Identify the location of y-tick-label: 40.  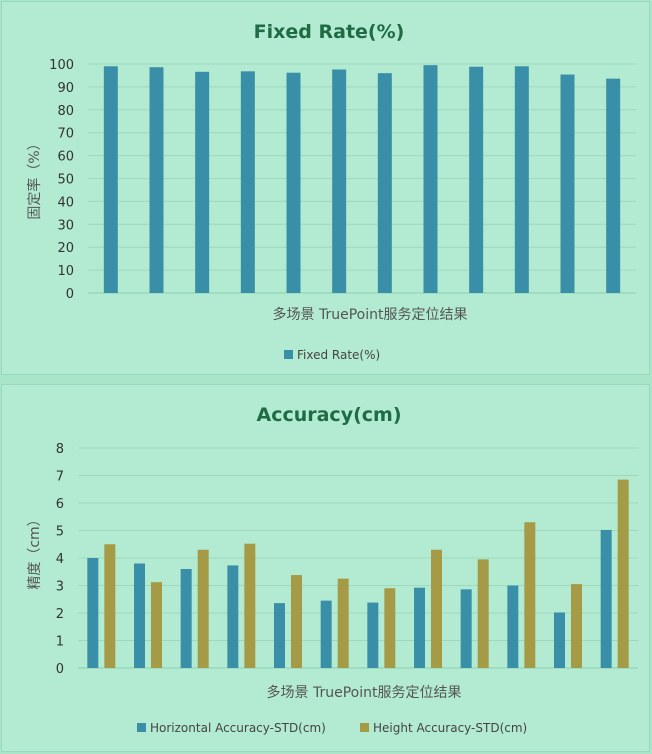
(65, 202).